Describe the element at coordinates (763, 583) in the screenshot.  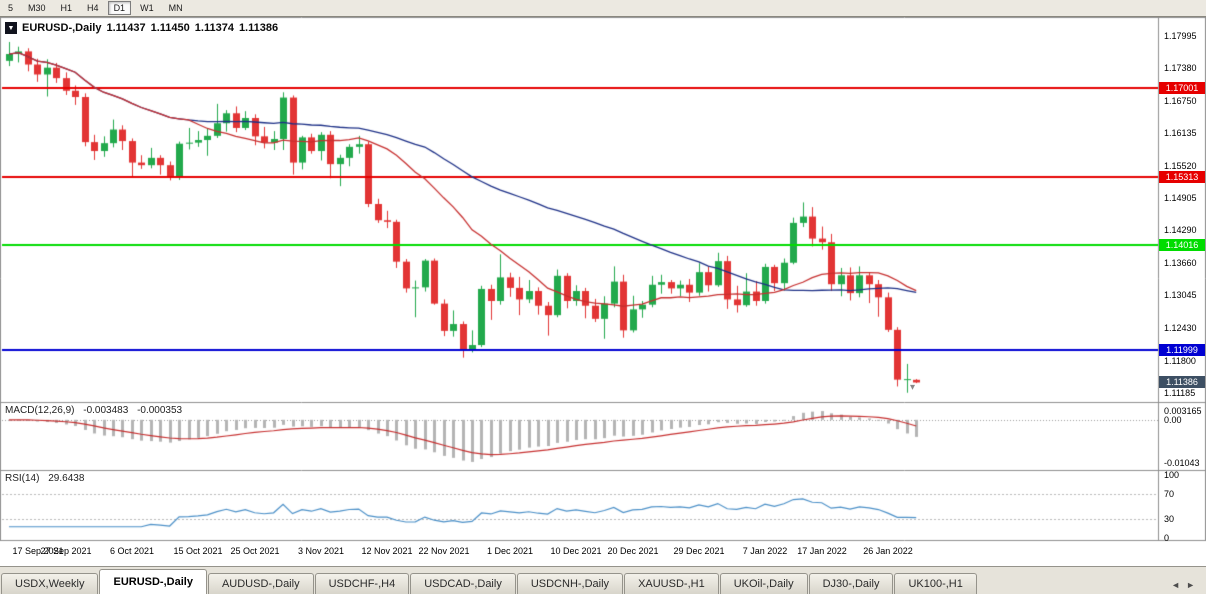
I see `chart-tab-ukoil-daily: UKOil-,Daily` at that location.